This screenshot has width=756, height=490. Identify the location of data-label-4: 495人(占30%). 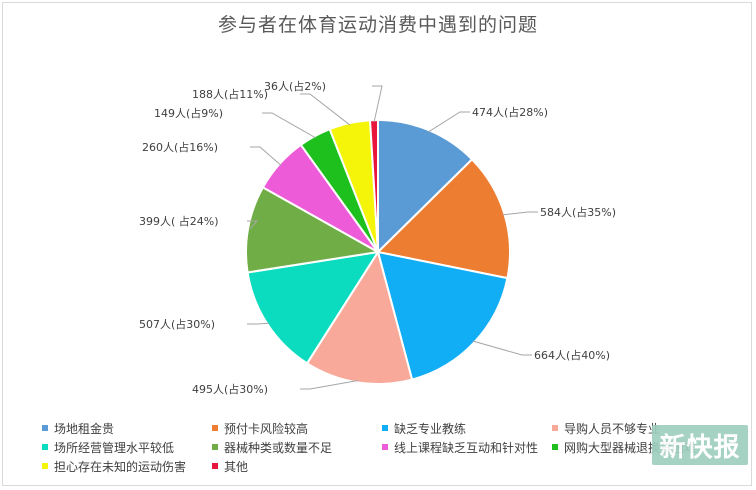
(230, 389).